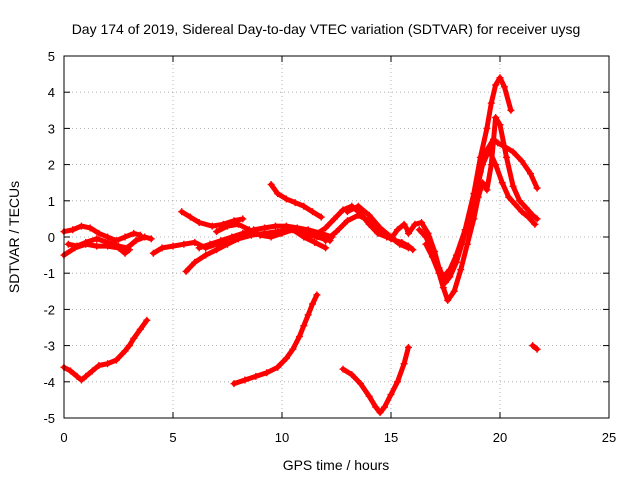 Image resolution: width=640 pixels, height=480 pixels. What do you see at coordinates (49, 309) in the screenshot?
I see `y-tick-label: -2` at bounding box center [49, 309].